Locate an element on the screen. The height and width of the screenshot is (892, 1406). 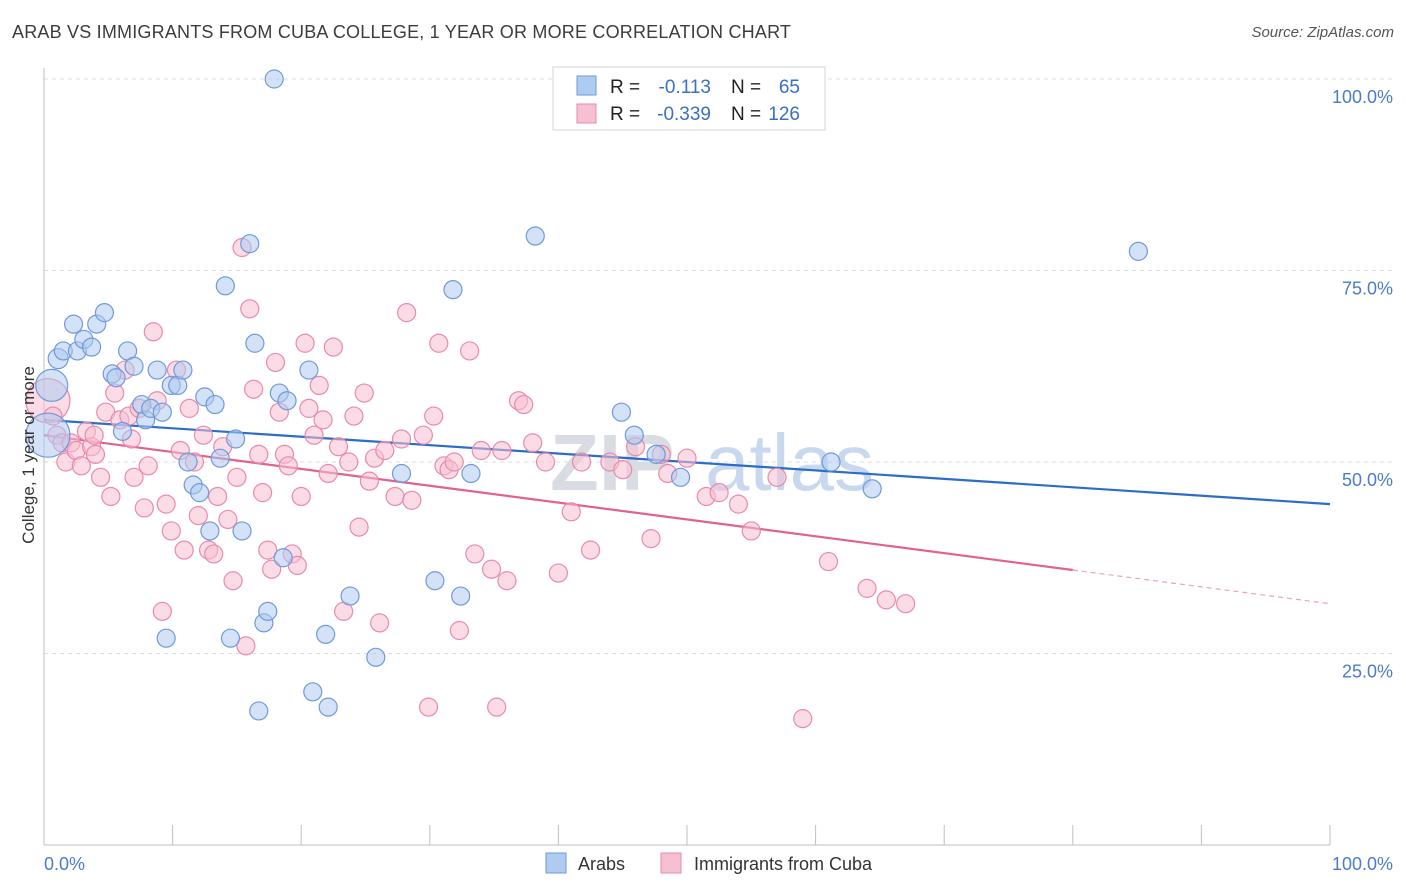
y-tick-label: 50.0% is located at coordinates (1367, 480).